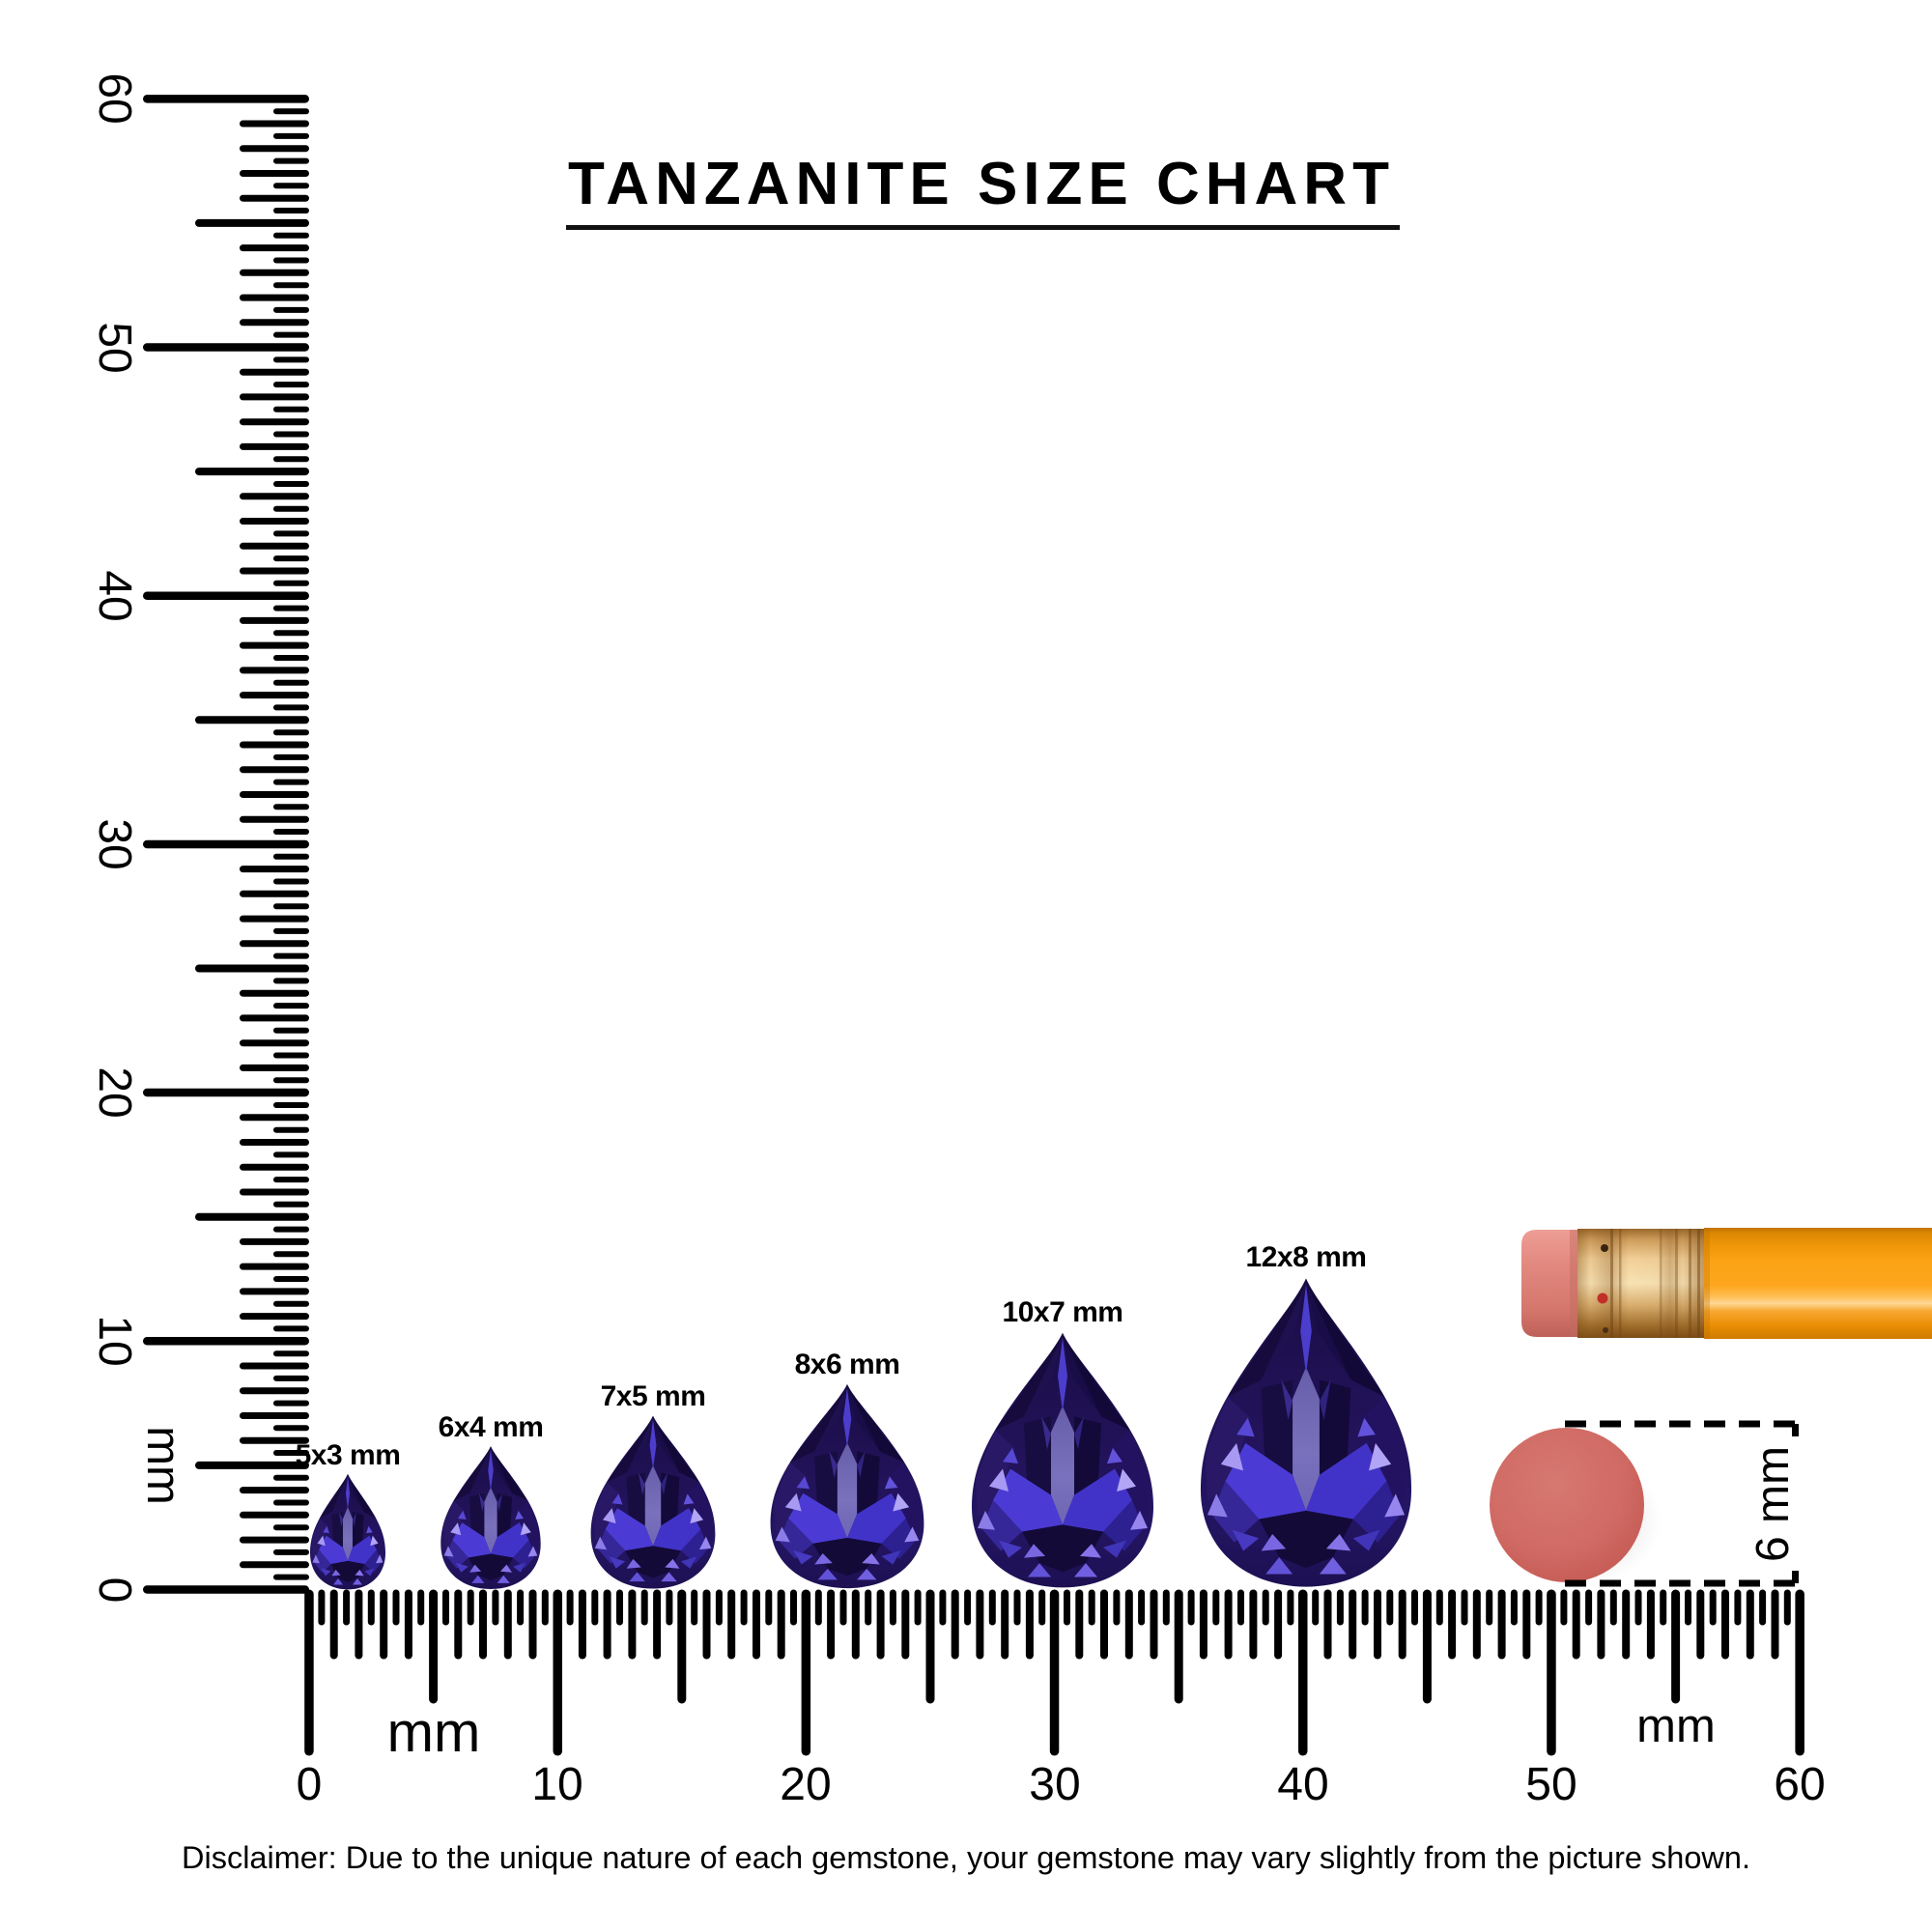 This screenshot has height=1932, width=1932. I want to click on svg-text: 6 mm, so click(1773, 1504).